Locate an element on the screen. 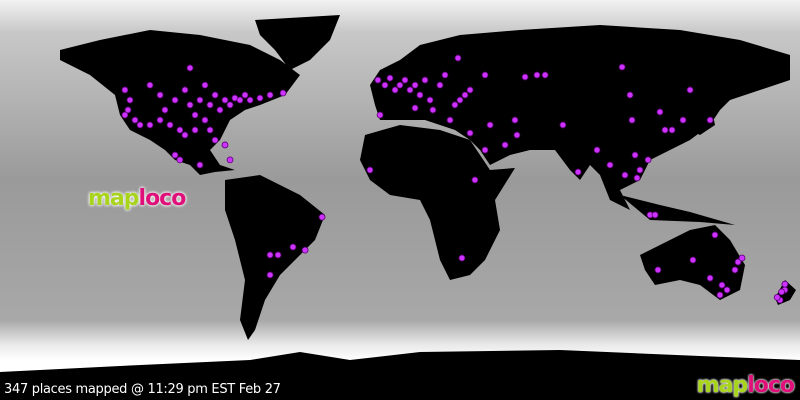 The height and width of the screenshot is (400, 800). status-text: 347 places mapped @ 11:29 pm EST Feb 27 is located at coordinates (142, 389).